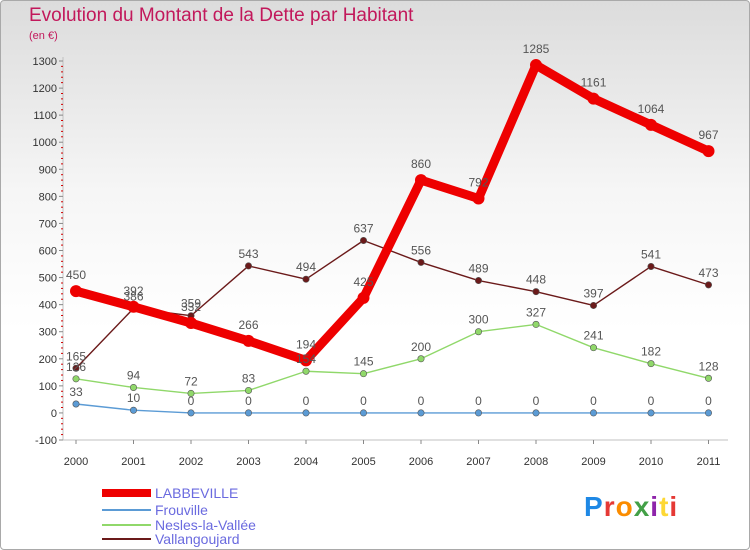 The height and width of the screenshot is (550, 750). I want to click on y-tick-label: 900, so click(48, 170).